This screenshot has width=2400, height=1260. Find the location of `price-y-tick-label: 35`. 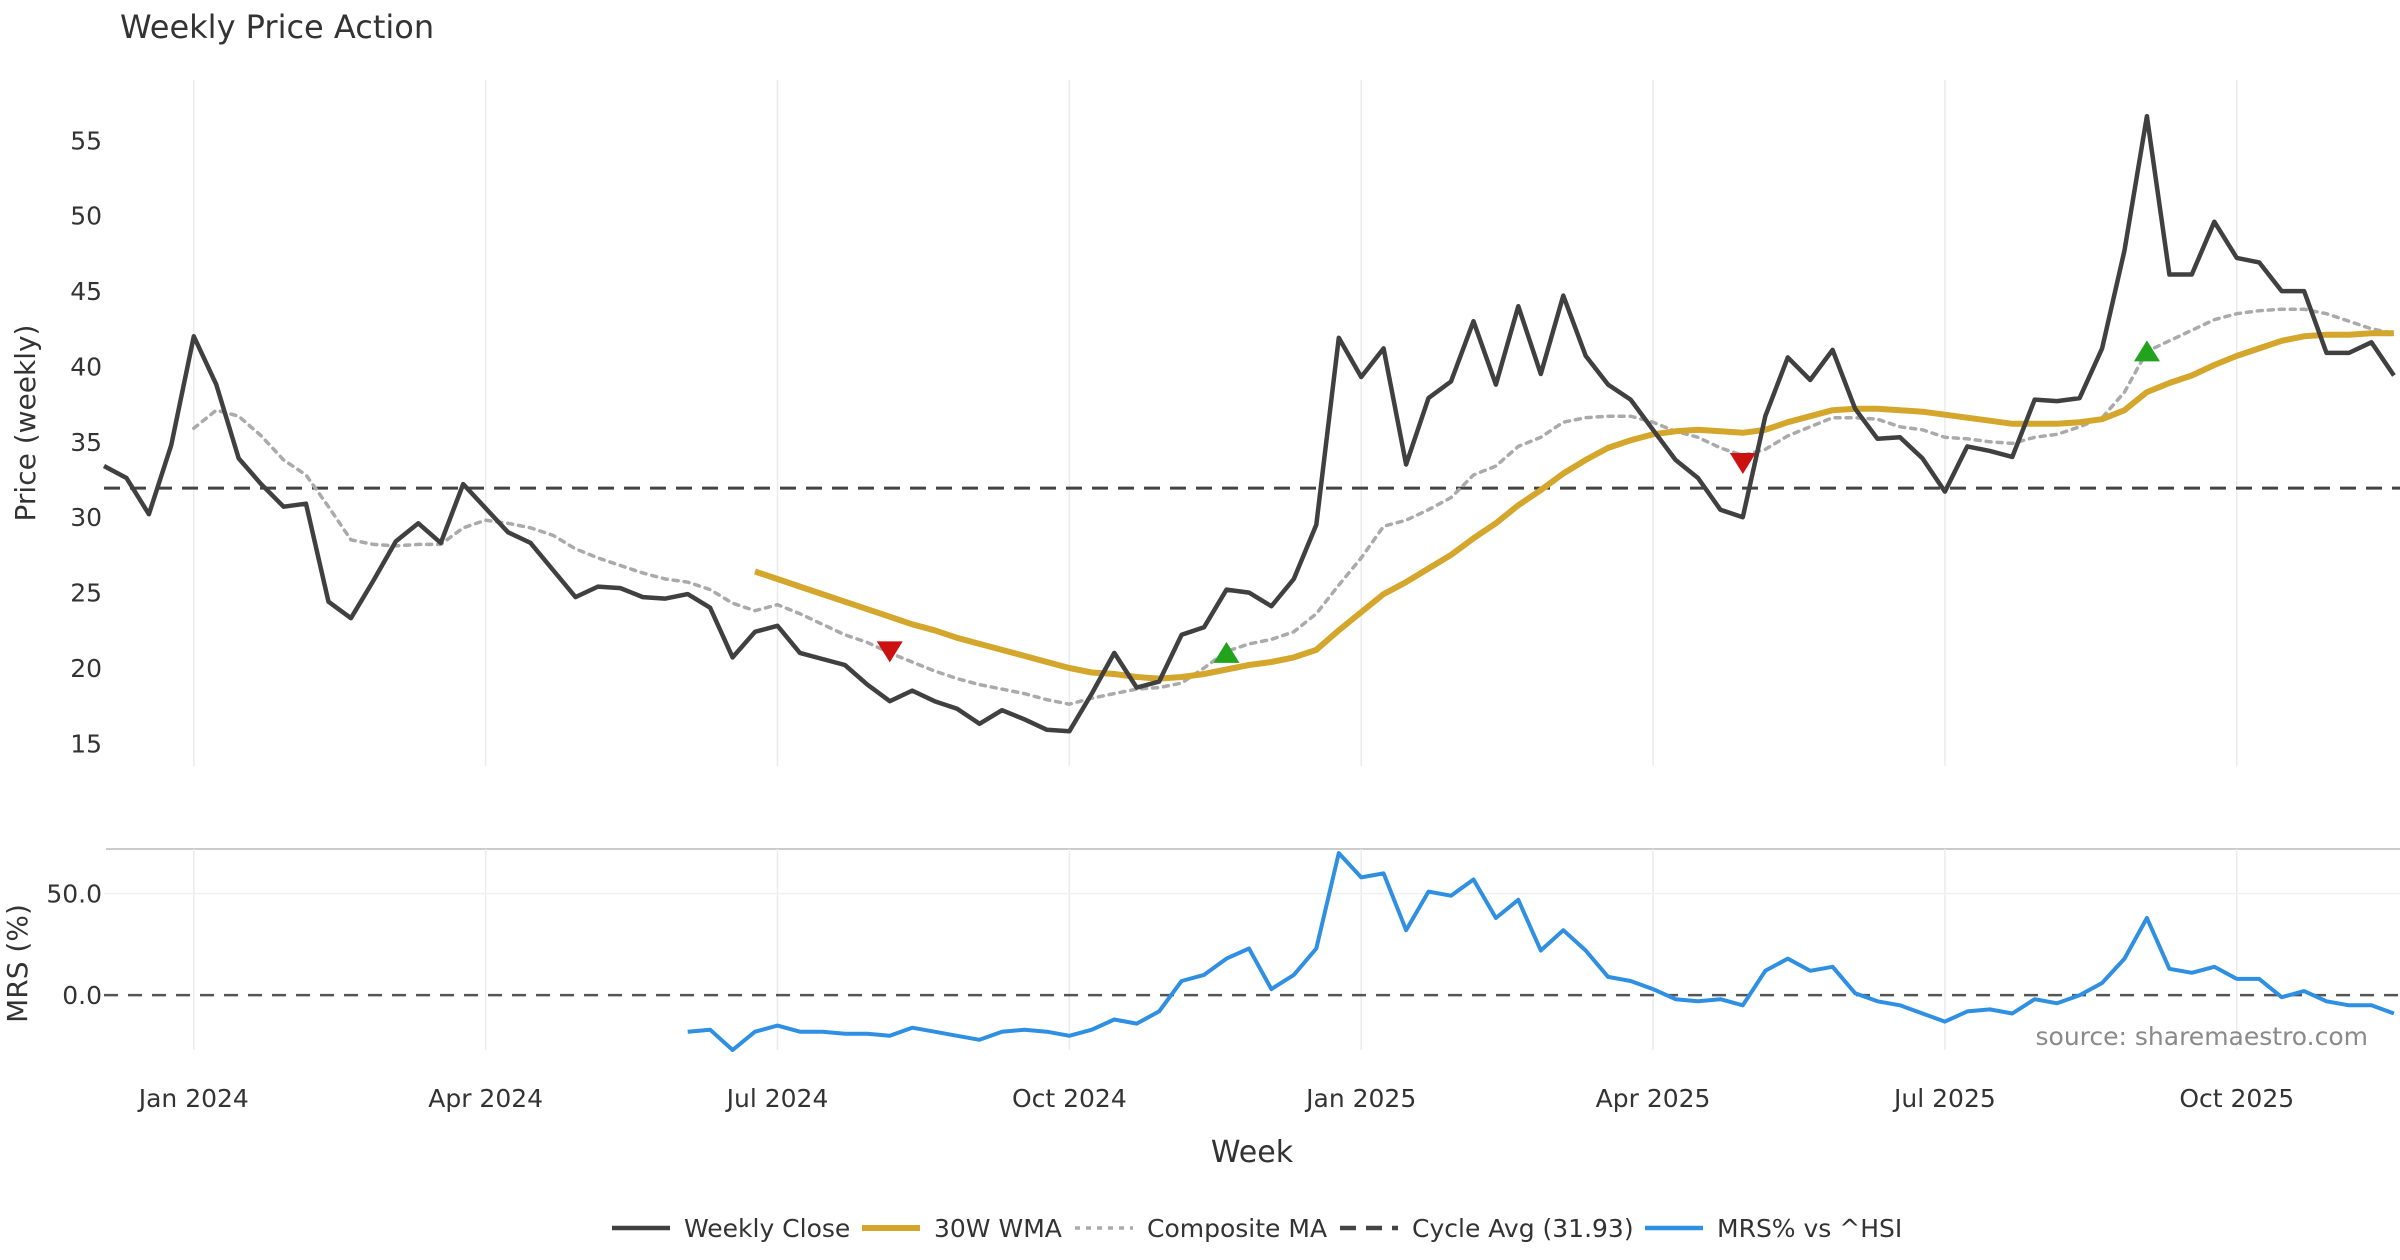

price-y-tick-label: 35 is located at coordinates (86, 442).